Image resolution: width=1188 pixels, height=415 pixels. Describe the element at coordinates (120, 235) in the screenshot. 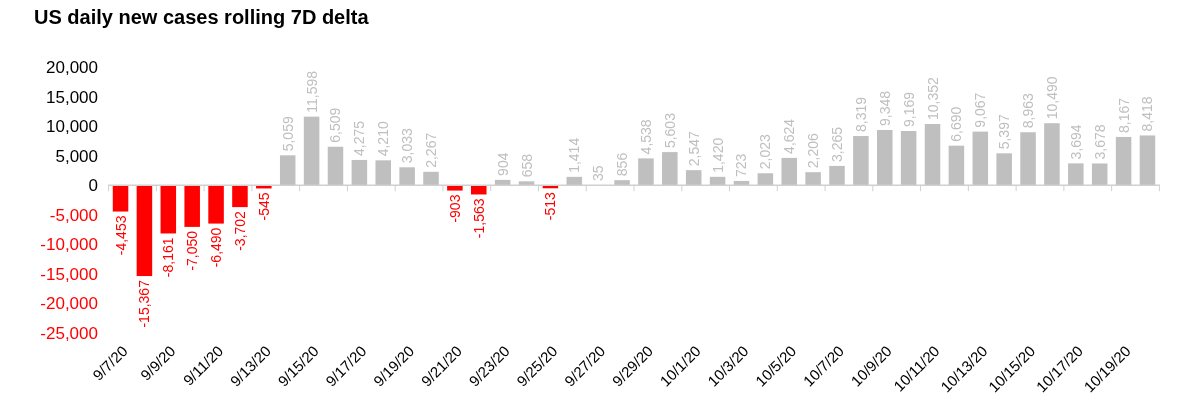

I see `data-label: -4,453` at that location.